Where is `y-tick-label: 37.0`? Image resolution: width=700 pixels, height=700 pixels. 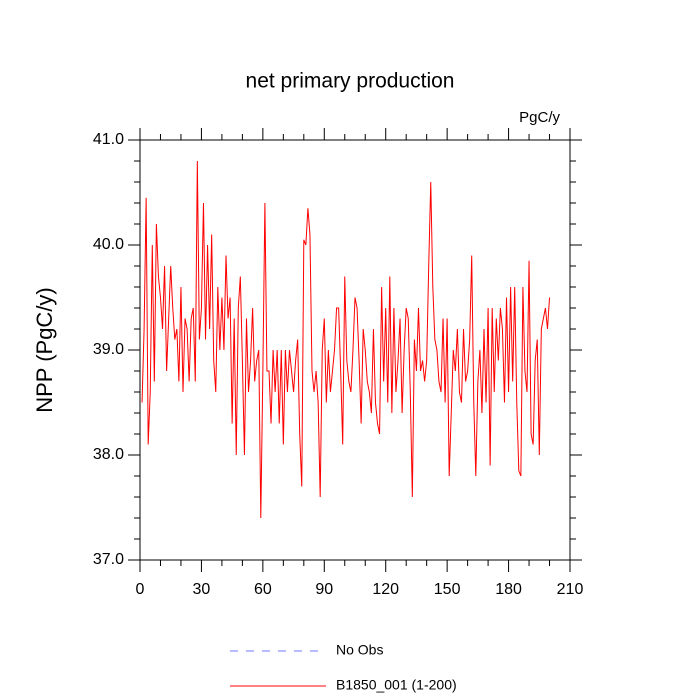
y-tick-label: 37.0 is located at coordinates (108, 559).